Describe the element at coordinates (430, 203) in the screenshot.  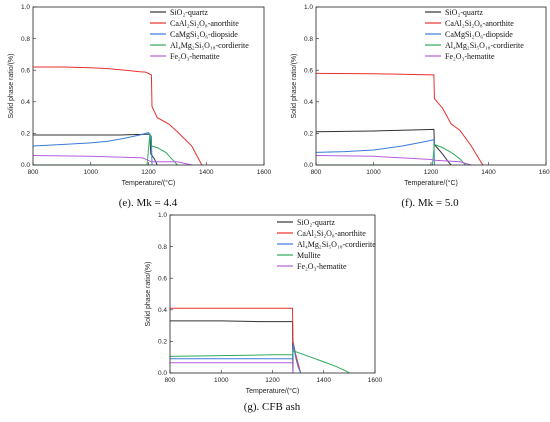
I see `panel-caption: (f). Mk = 5.0` at that location.